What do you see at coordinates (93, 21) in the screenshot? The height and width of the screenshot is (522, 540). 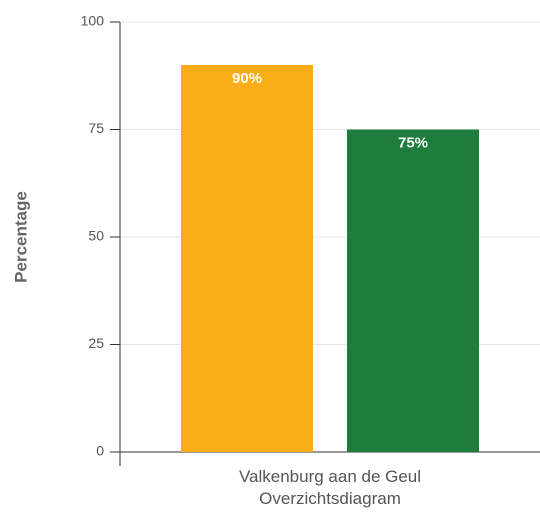 I see `y-tick-label: 100` at bounding box center [93, 21].